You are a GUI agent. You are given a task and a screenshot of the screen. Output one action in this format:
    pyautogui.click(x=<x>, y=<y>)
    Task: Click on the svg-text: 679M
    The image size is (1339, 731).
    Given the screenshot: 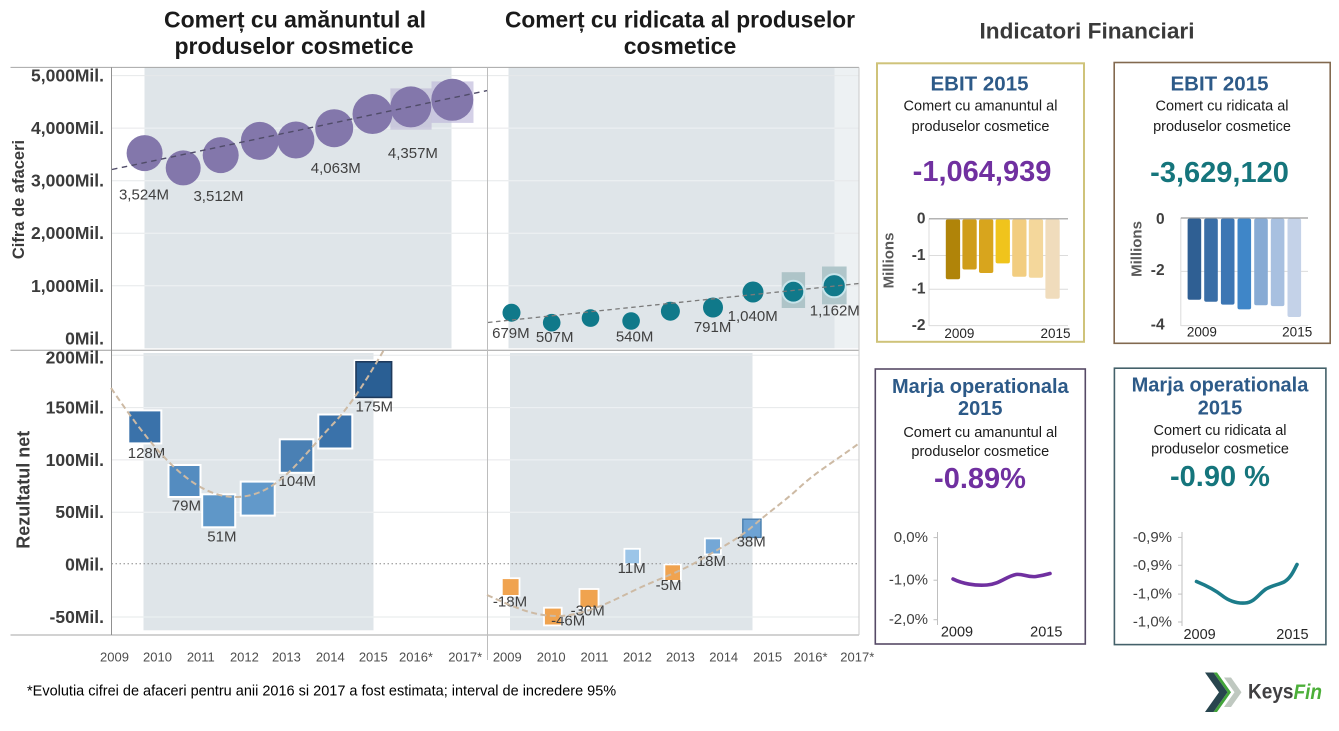 What is the action you would take?
    pyautogui.click(x=511, y=333)
    